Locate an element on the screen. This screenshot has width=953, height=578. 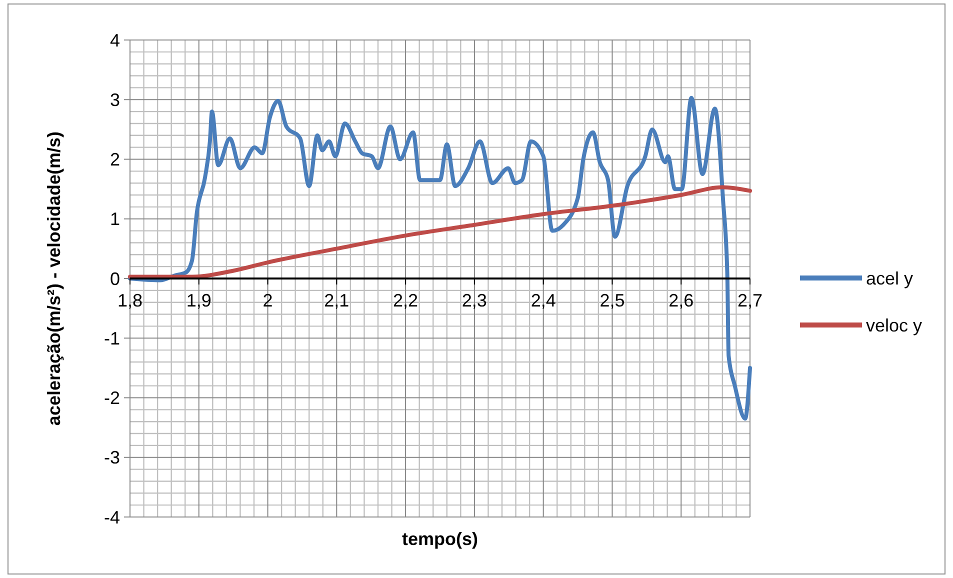
y-tick-label: 3 is located at coordinates (115, 100).